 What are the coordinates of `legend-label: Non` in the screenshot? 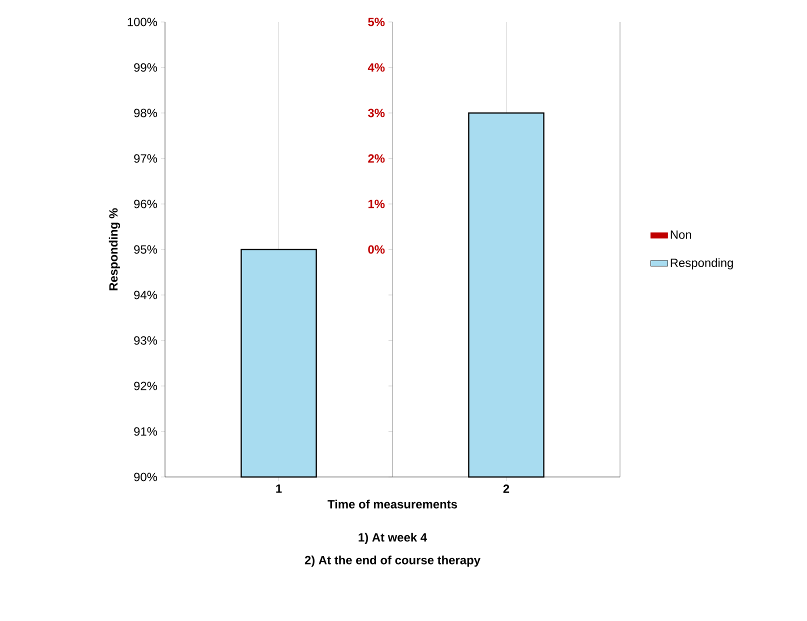 It's located at (681, 234).